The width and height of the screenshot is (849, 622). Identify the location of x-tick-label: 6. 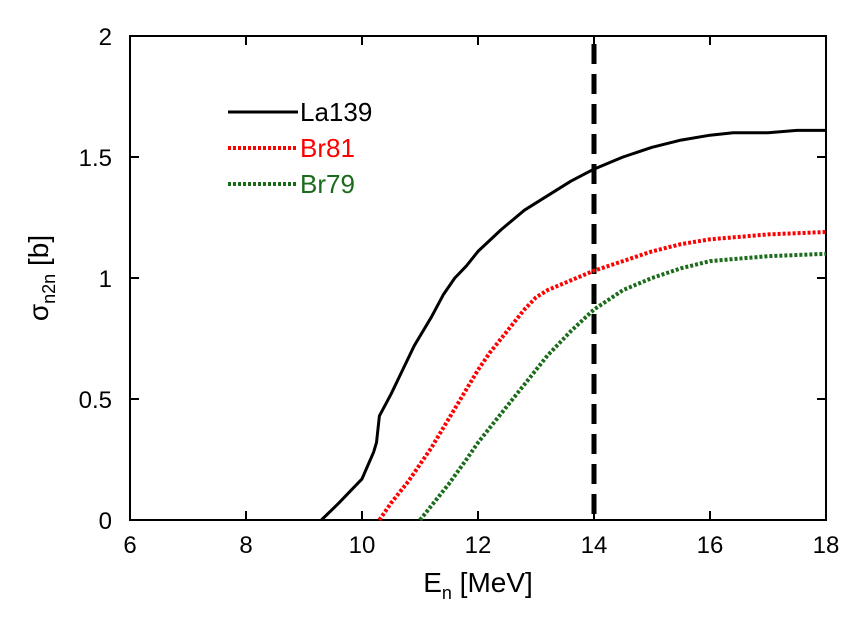
(129, 545).